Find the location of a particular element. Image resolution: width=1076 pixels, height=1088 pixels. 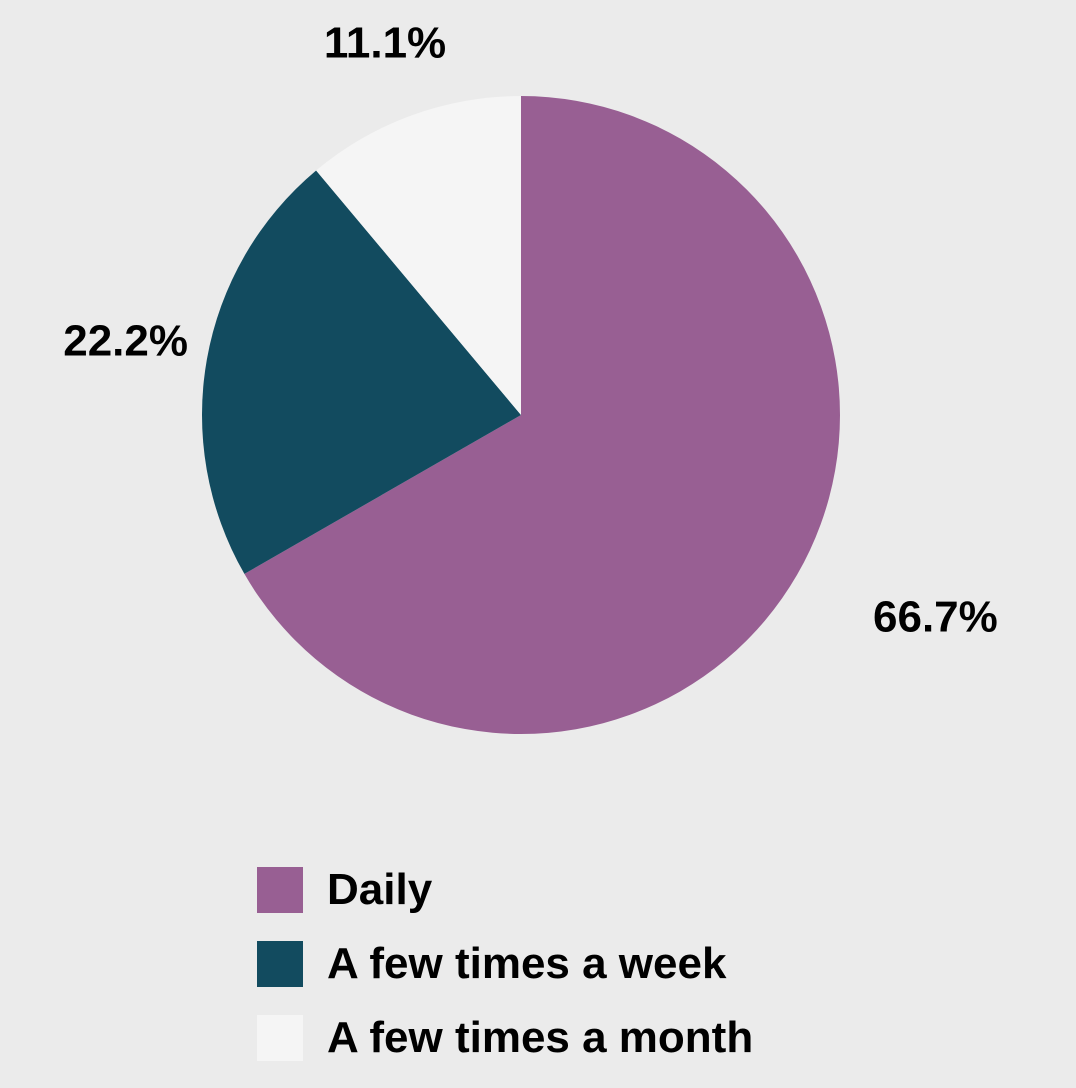

legend-swatch-few-times-month is located at coordinates (280, 1038).